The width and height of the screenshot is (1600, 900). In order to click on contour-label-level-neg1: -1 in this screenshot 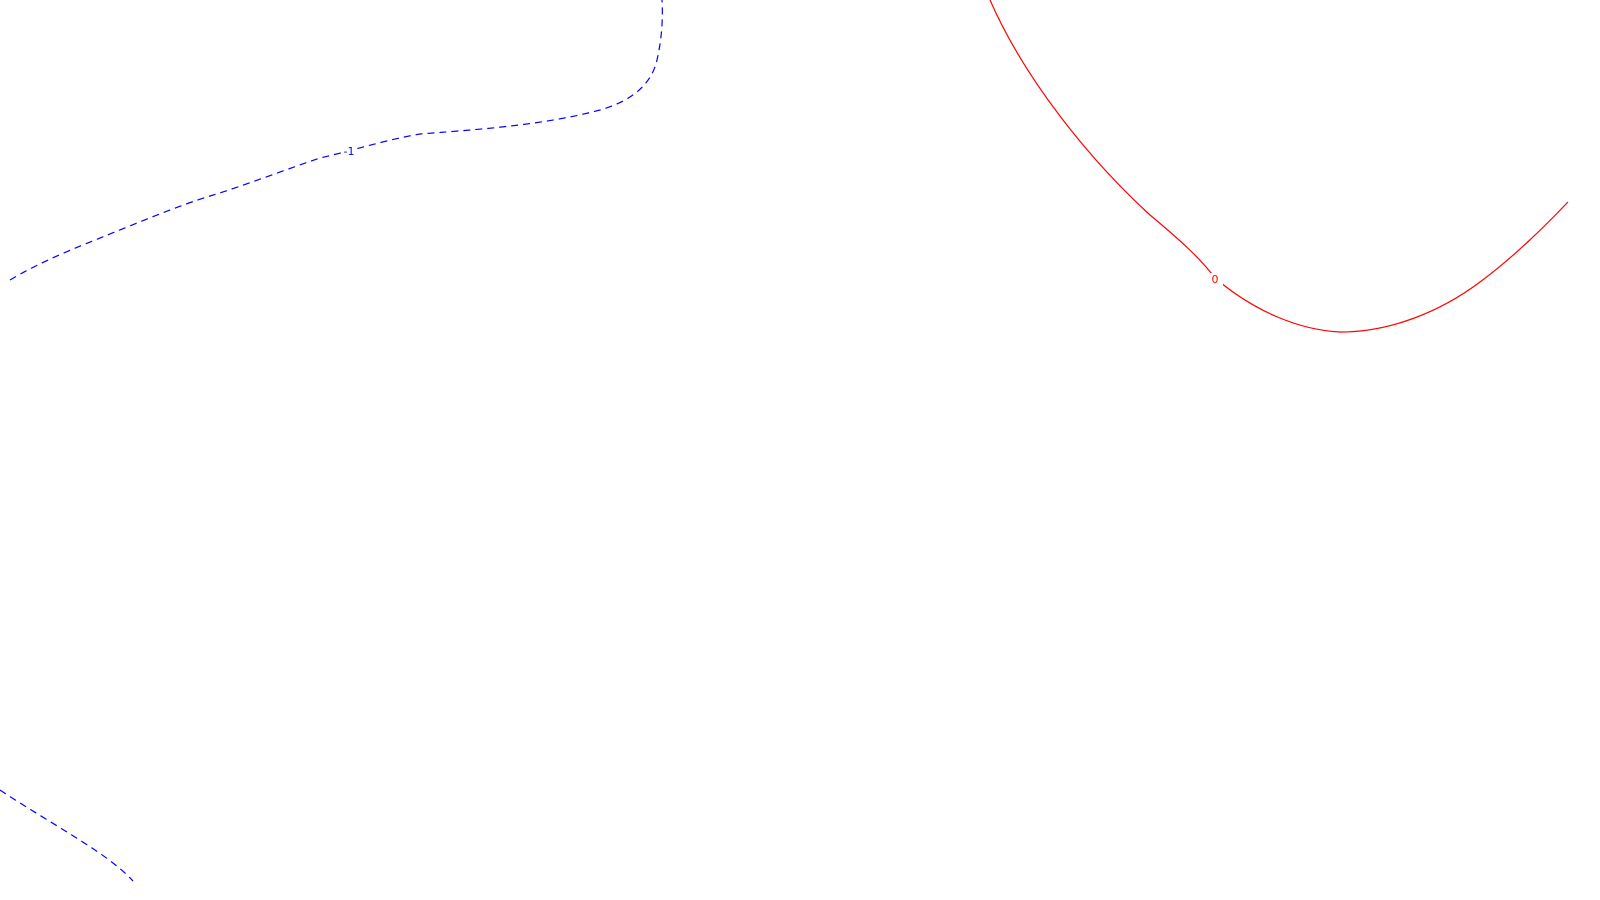, I will do `click(349, 151)`.